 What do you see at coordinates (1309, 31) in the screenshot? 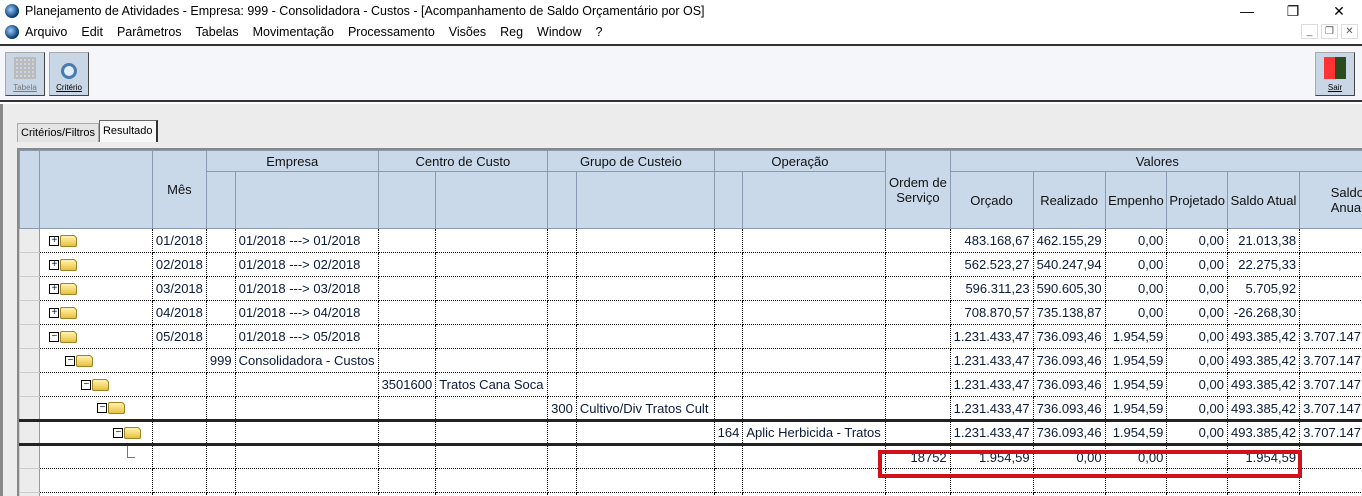
I see `mdi-minimize-button: _` at bounding box center [1309, 31].